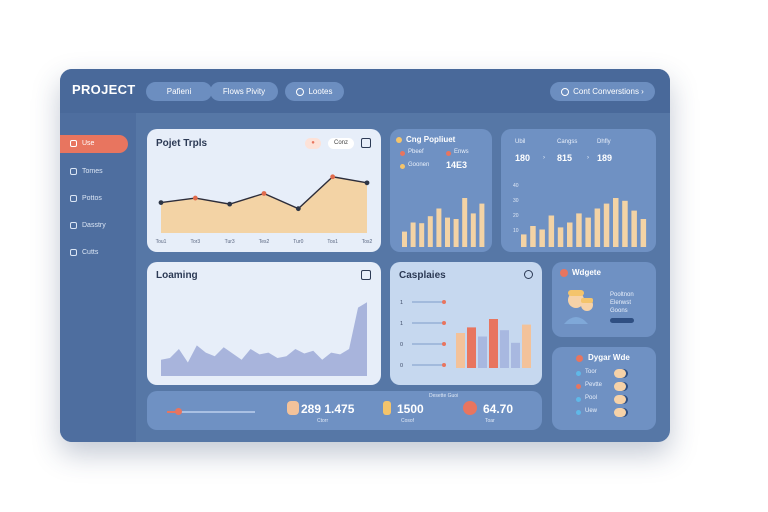 The image size is (768, 512). I want to click on circle-icon, so click(300, 92).